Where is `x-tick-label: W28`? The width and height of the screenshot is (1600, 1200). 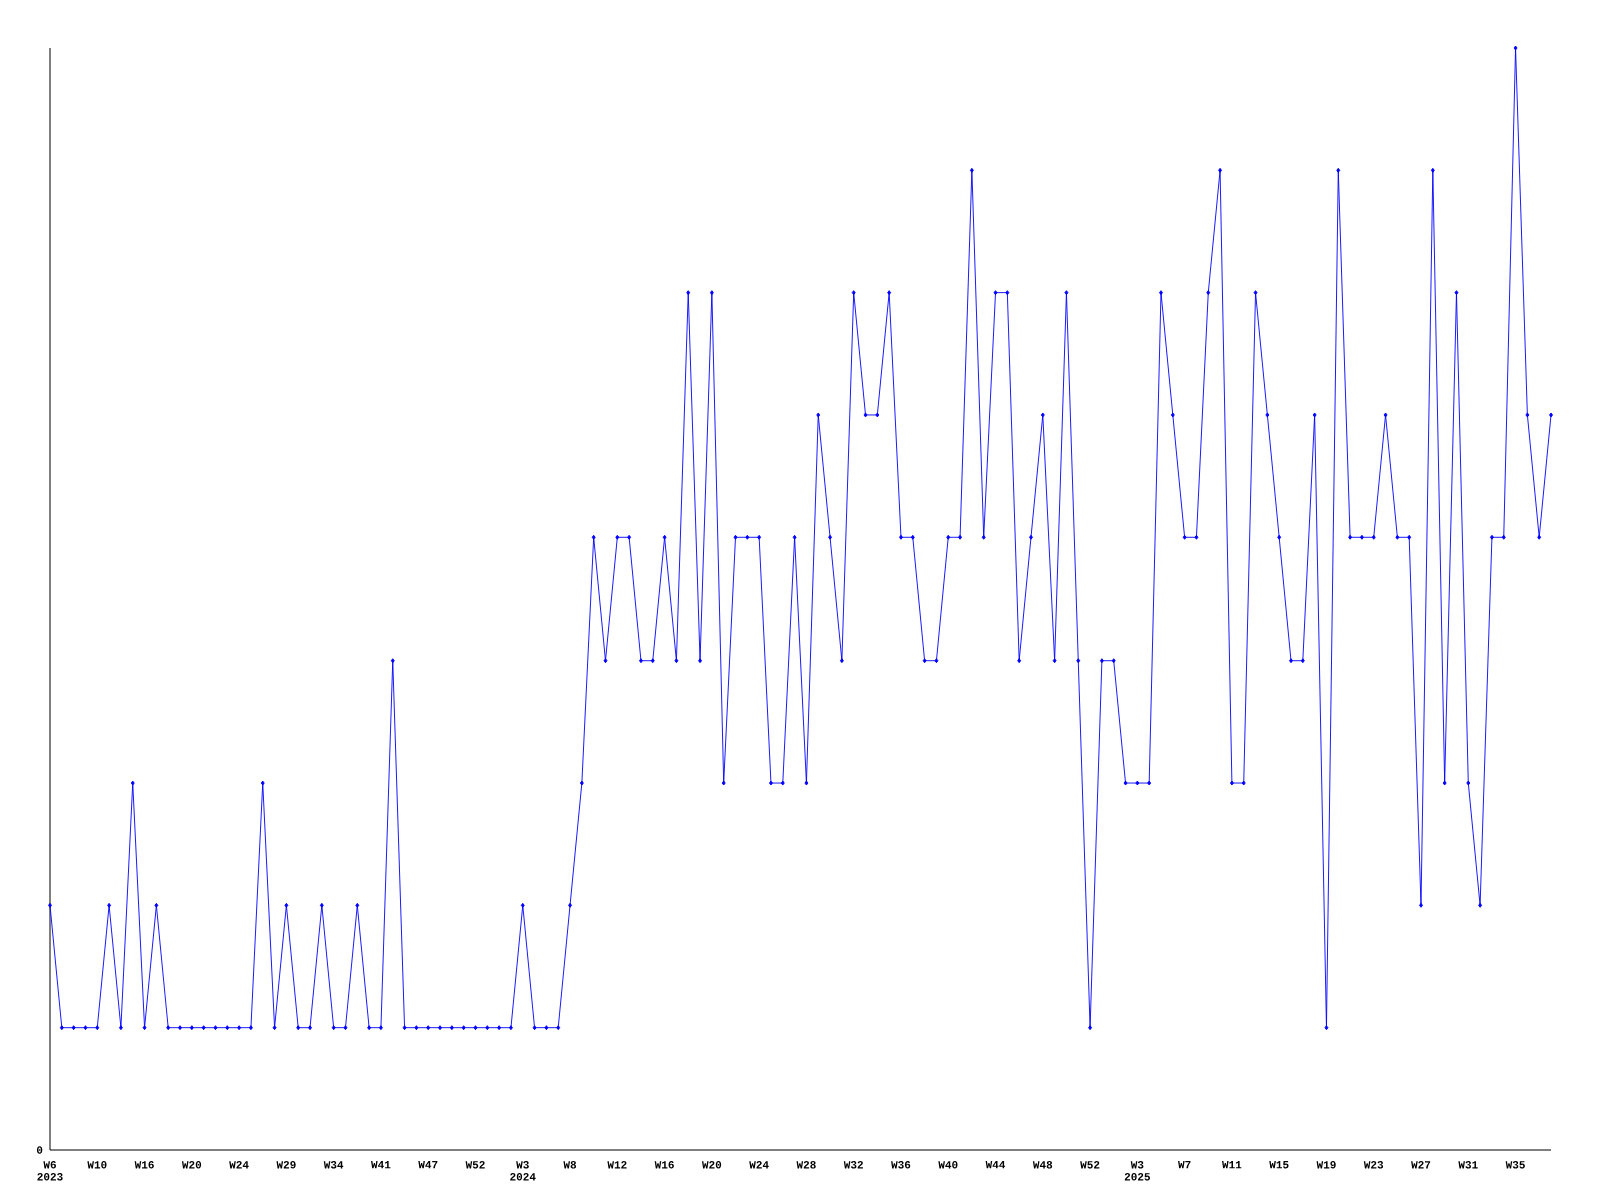
x-tick-label: W28 is located at coordinates (806, 1165).